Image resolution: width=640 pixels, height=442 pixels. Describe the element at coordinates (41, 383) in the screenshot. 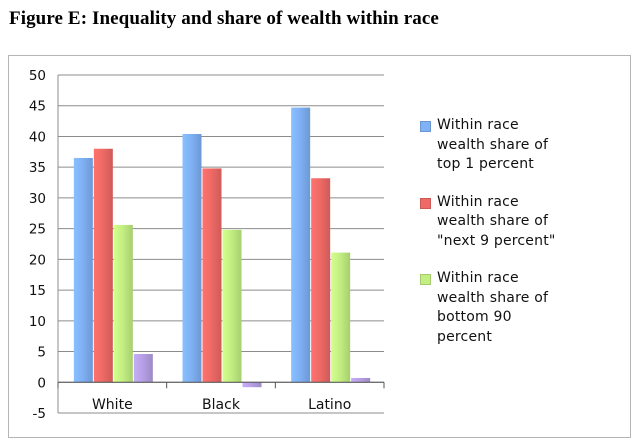

I see `y-tick-label: 0` at that location.